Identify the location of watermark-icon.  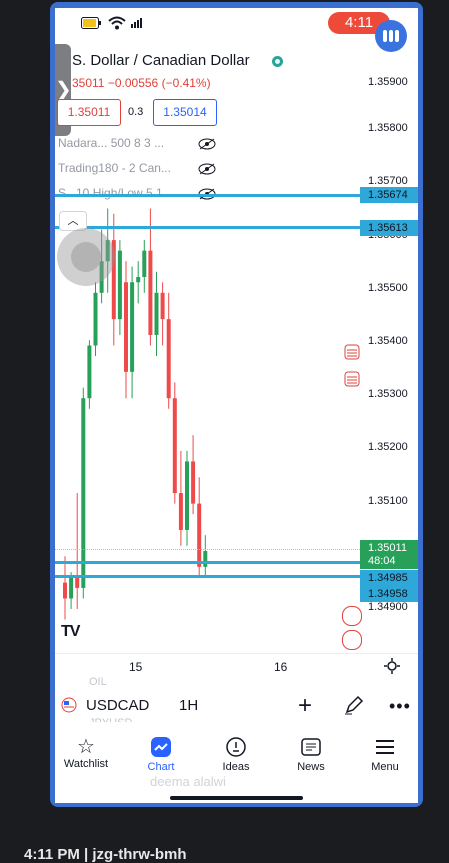
(114, 784).